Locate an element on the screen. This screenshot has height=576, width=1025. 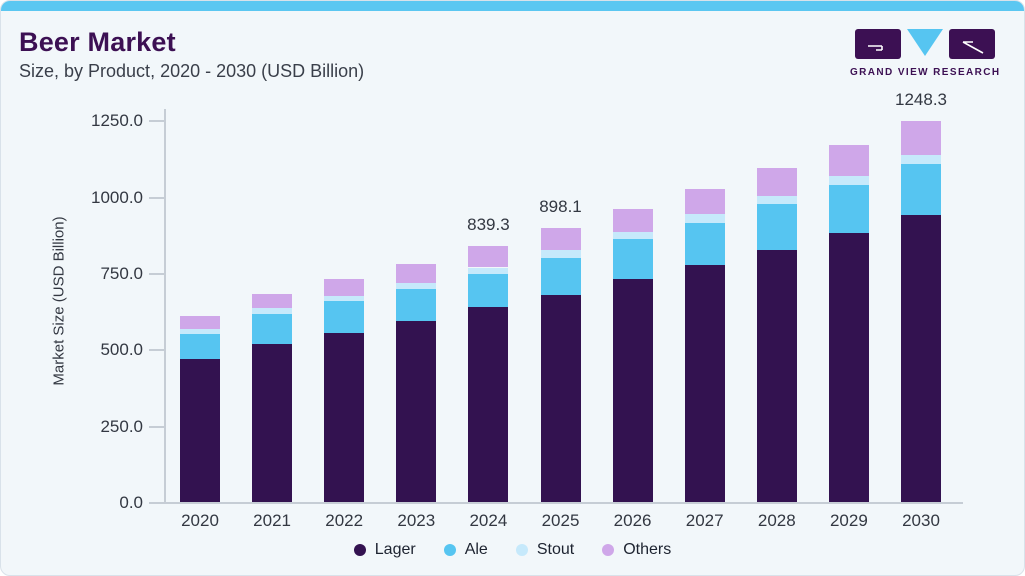
bar-segment-ale-2029 is located at coordinates (848, 209).